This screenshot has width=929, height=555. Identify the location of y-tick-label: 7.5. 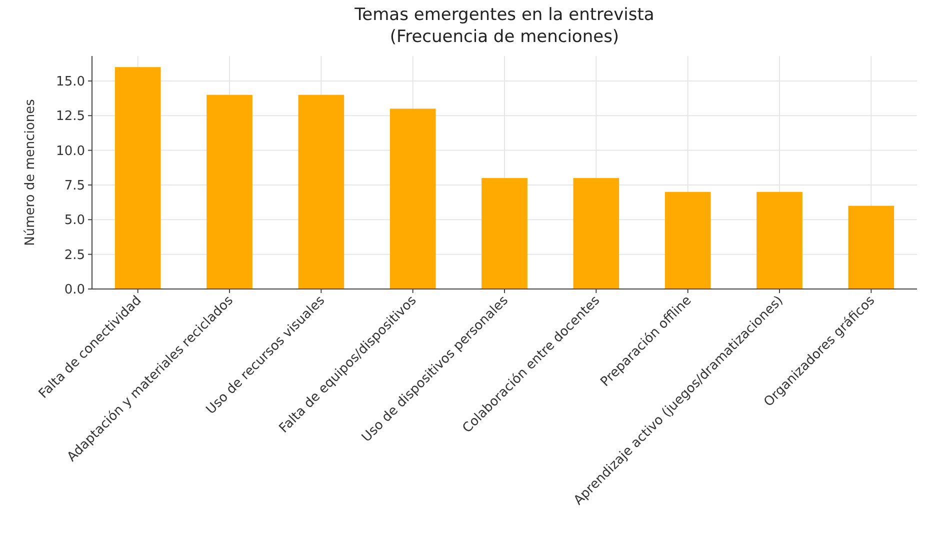
(74, 186).